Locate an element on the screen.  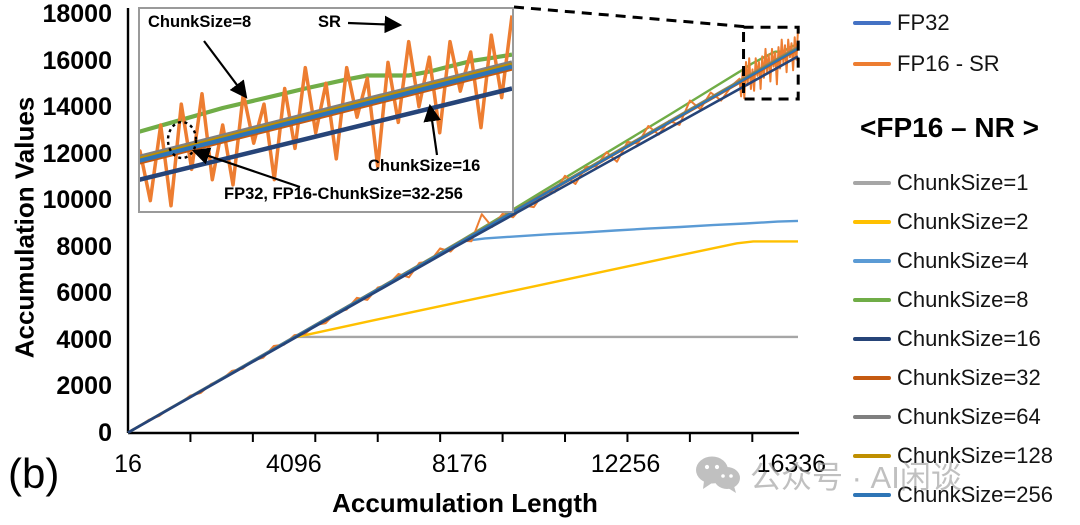
y-tick-label: 18000 is located at coordinates (77, 14).